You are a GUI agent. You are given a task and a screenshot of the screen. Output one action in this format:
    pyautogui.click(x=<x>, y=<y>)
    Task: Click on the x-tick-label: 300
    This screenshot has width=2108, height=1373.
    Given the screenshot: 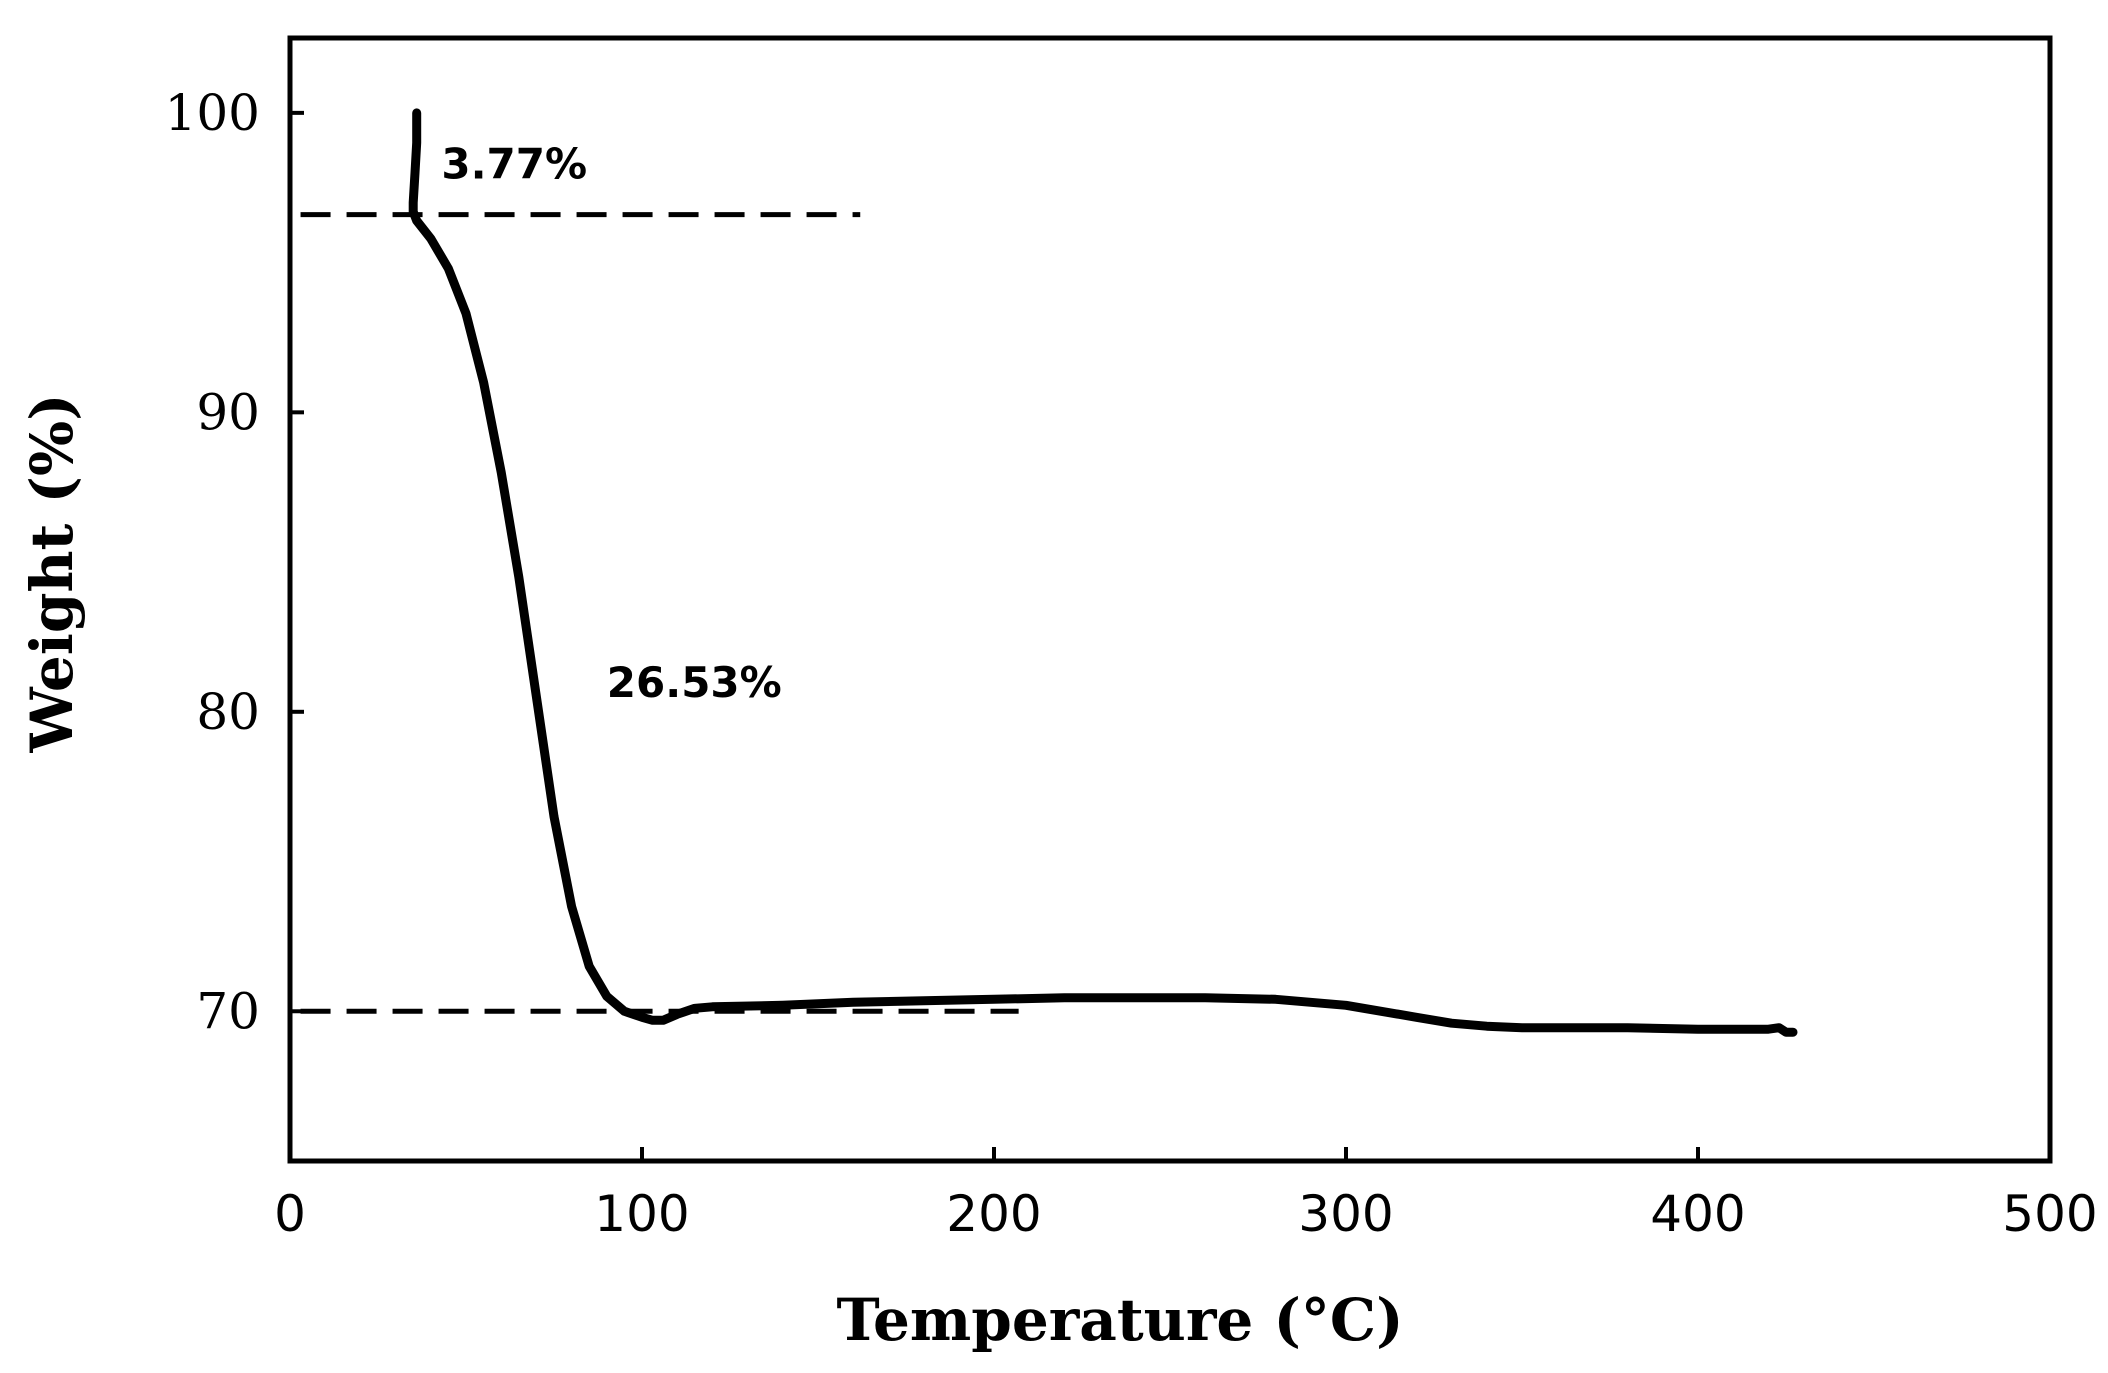 What is the action you would take?
    pyautogui.click(x=1345, y=1214)
    